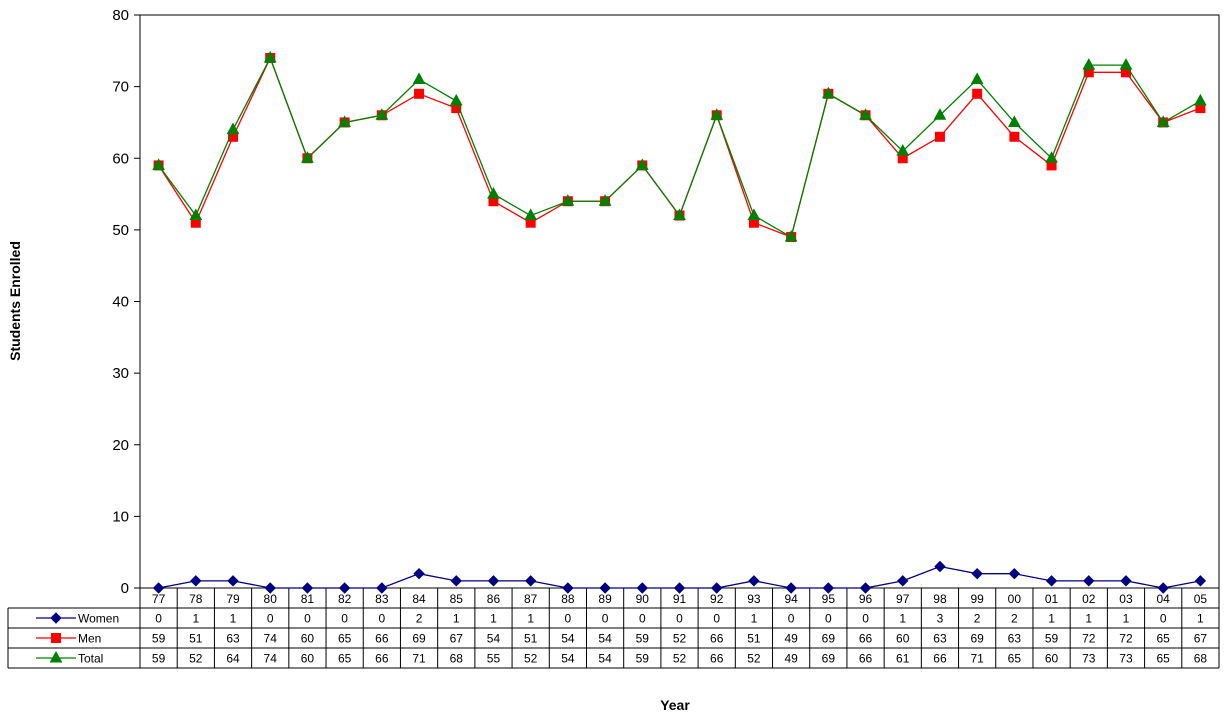 This screenshot has width=1229, height=716. I want to click on data-table-value: 52, so click(680, 659).